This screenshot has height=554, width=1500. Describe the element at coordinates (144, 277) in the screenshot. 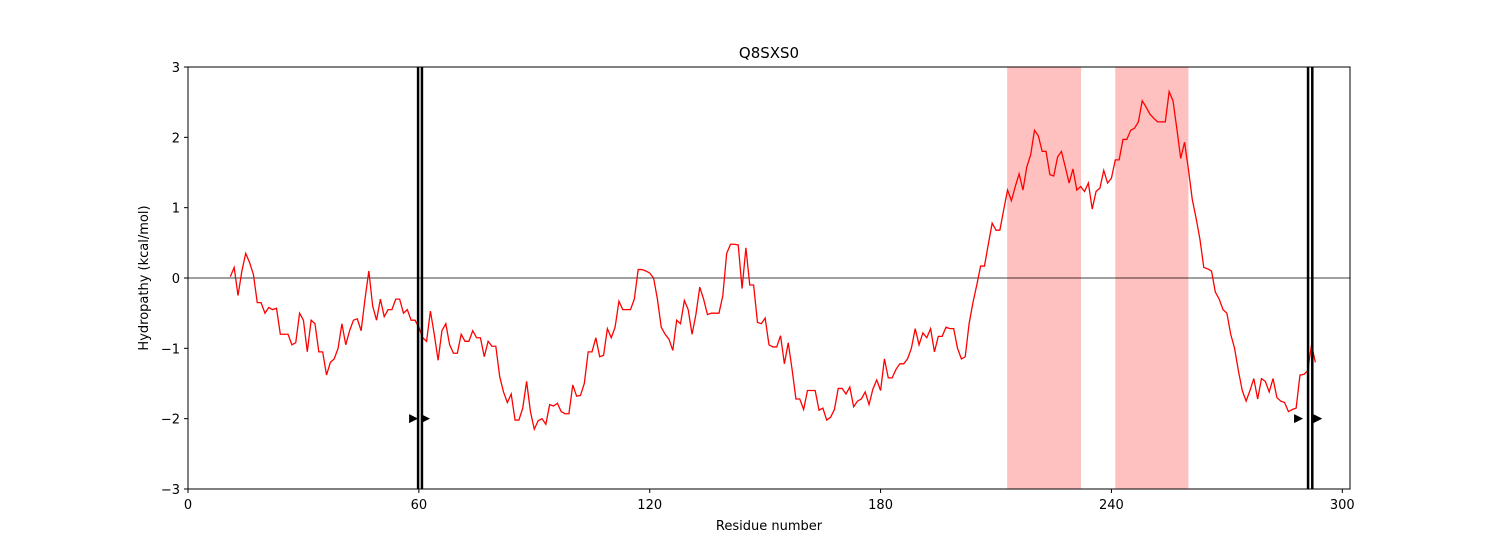

I see `y-axis-label: Hydropathy (kcal/mol)` at that location.